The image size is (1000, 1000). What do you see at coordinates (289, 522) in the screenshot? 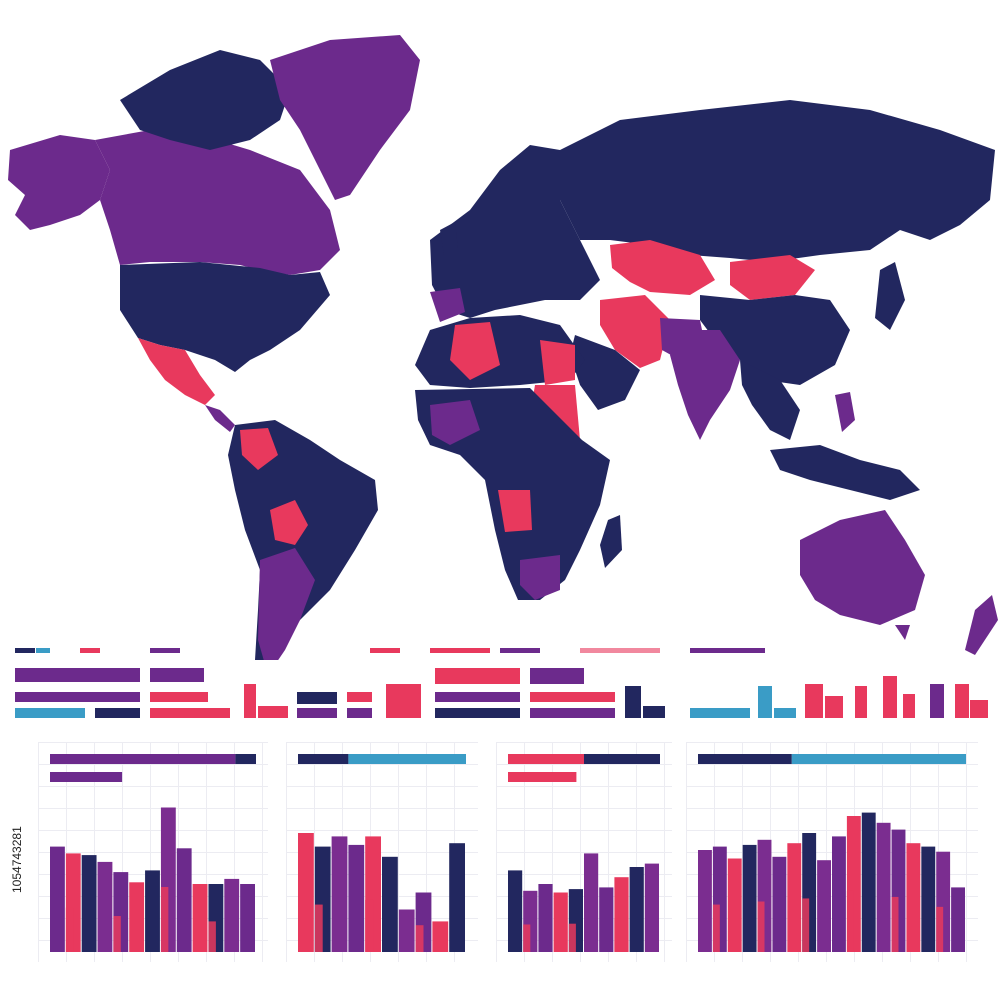
I see `bolivia-region` at bounding box center [289, 522].